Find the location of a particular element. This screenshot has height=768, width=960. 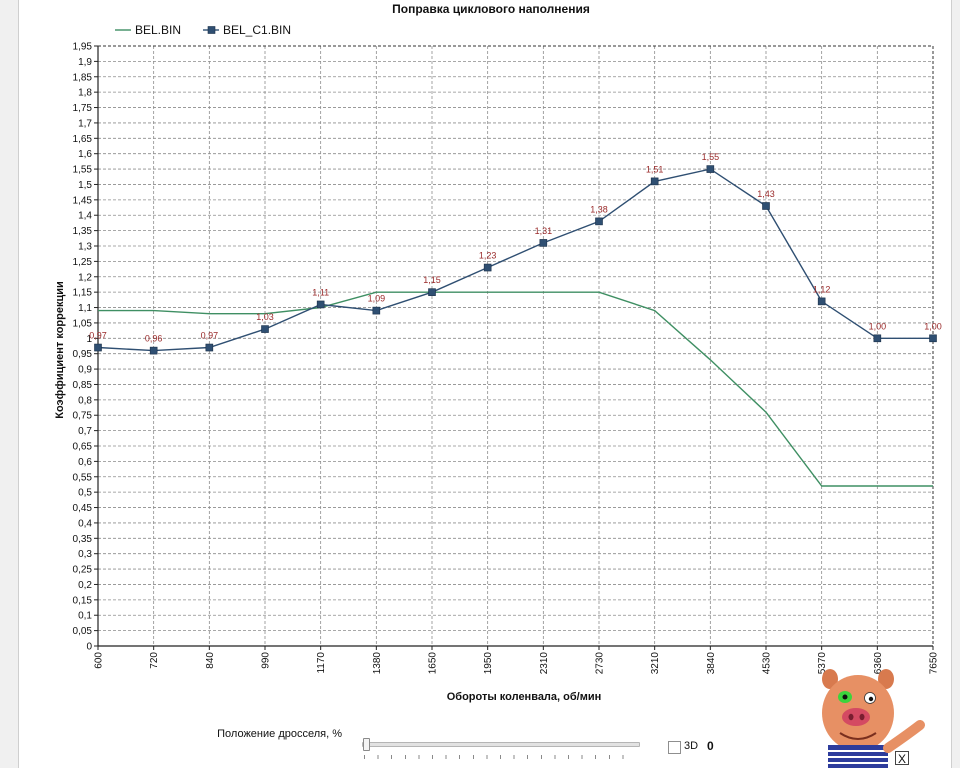

throttle-slider-ticks is located at coordinates (500, 757).